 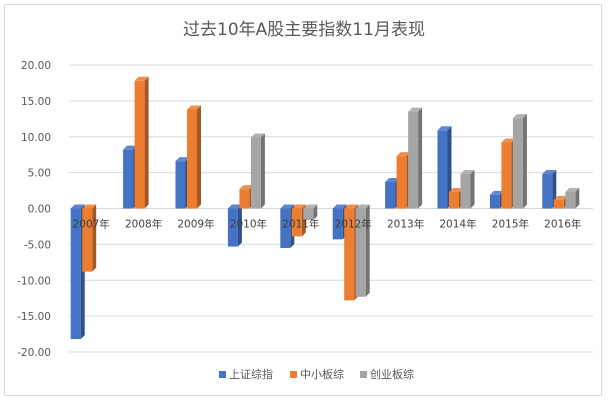 What do you see at coordinates (248, 224) in the screenshot?
I see `x-category-label: 2010年` at bounding box center [248, 224].